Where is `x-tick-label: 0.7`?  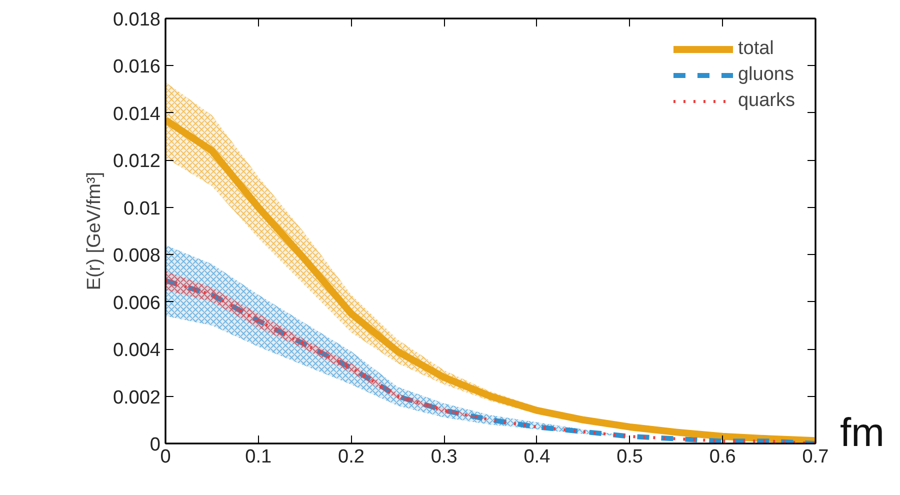
x-tick-label: 0.7 is located at coordinates (815, 457).